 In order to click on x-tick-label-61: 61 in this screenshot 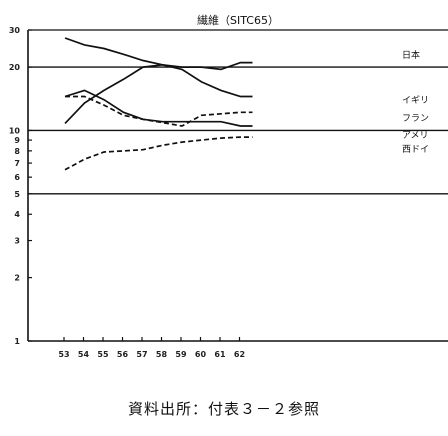, I will do `click(220, 354)`.